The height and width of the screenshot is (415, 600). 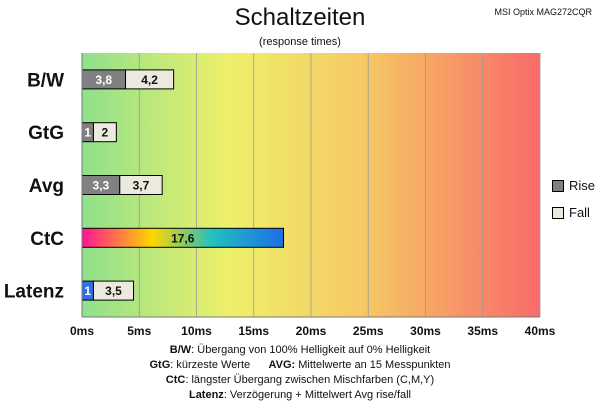 I want to click on legend-swatch-rise, so click(x=558, y=185).